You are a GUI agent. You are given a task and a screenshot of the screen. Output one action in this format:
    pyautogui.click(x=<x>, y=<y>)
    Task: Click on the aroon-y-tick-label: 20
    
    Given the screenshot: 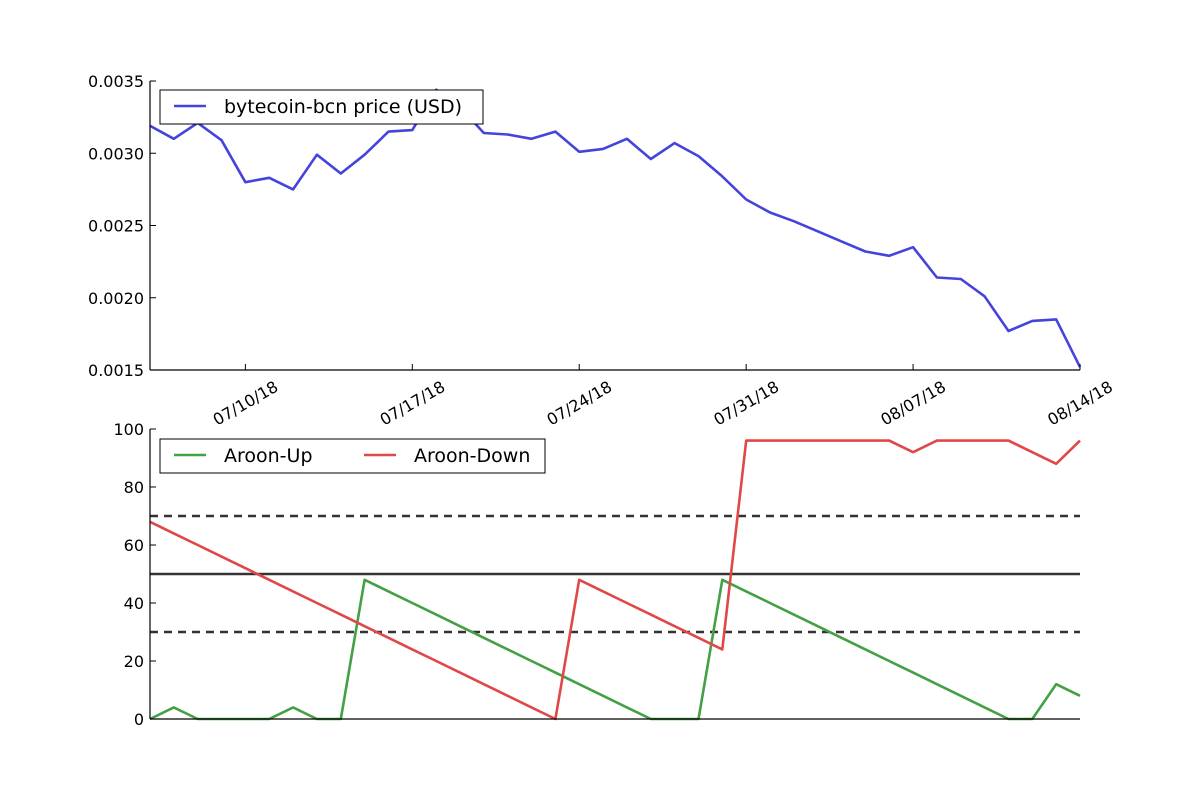 What is the action you would take?
    pyautogui.click(x=134, y=661)
    